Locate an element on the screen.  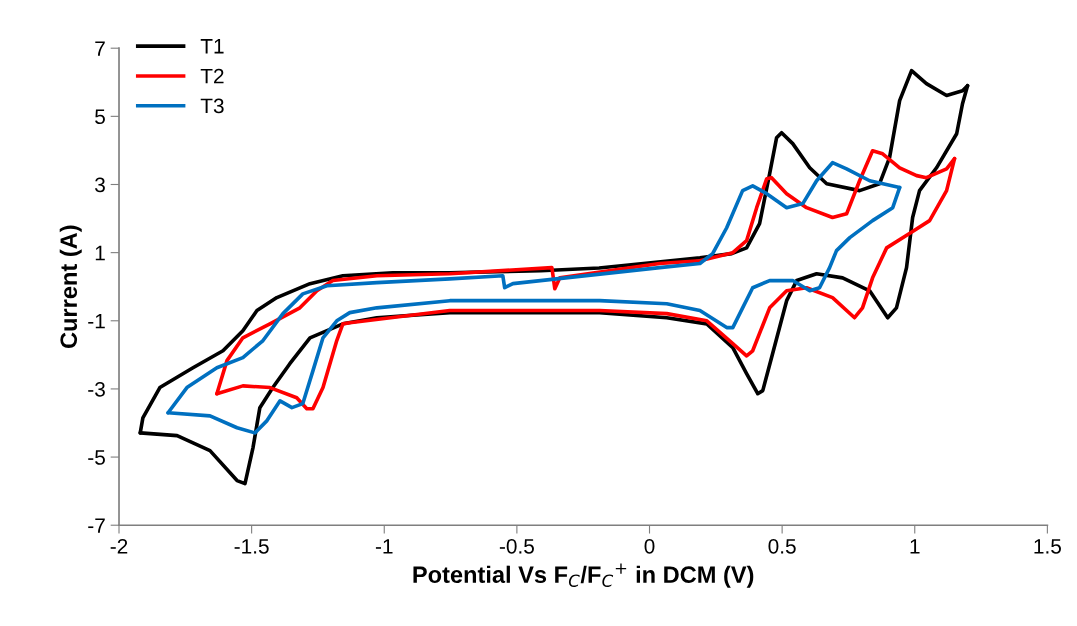
y-axis-title: Current (A) is located at coordinates (70, 287).